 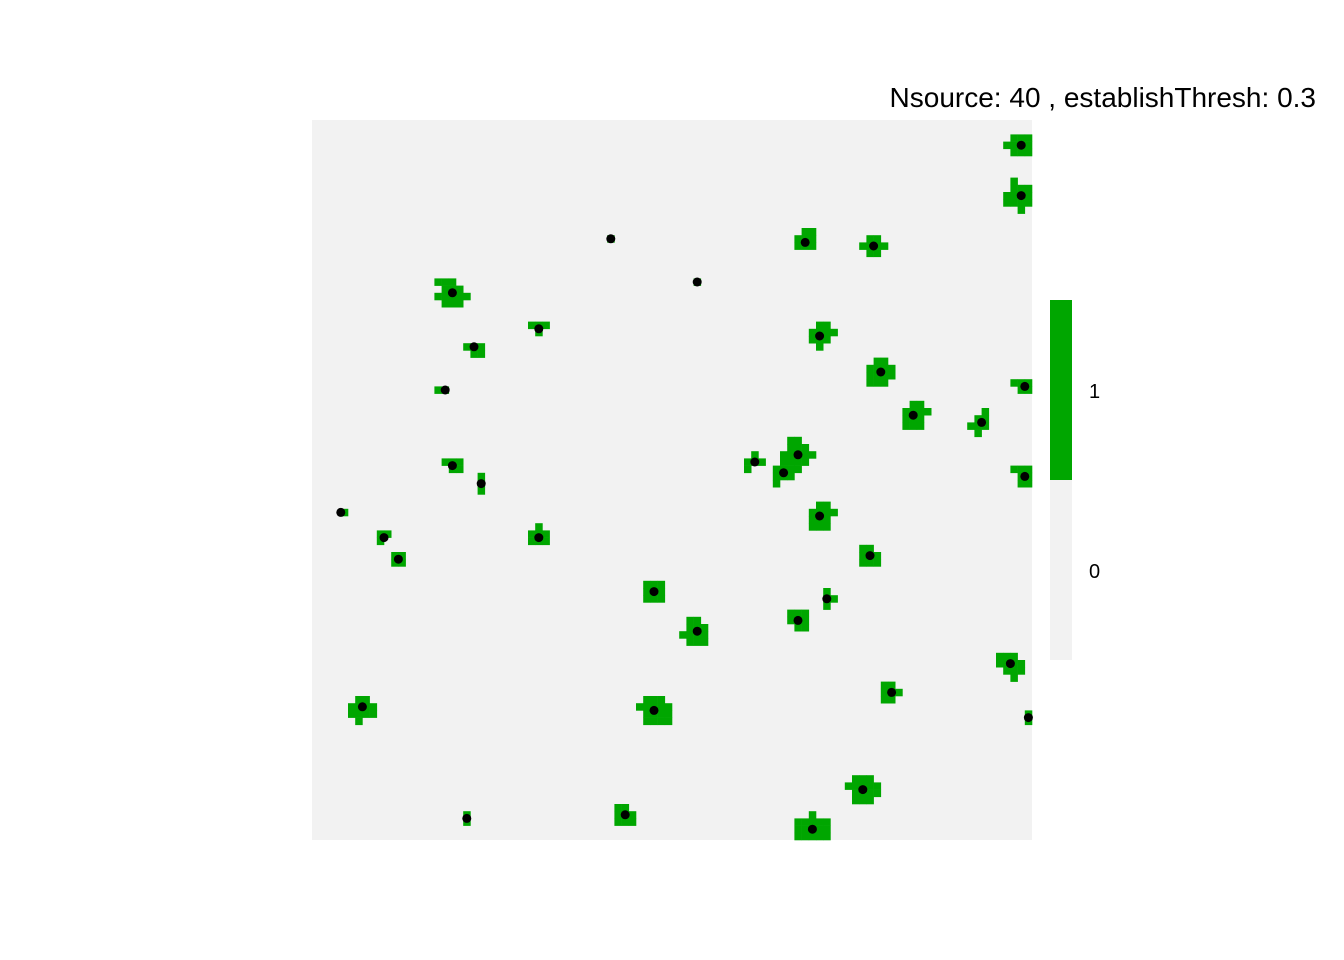 I want to click on legend-label-0: 0, so click(x=1094, y=572).